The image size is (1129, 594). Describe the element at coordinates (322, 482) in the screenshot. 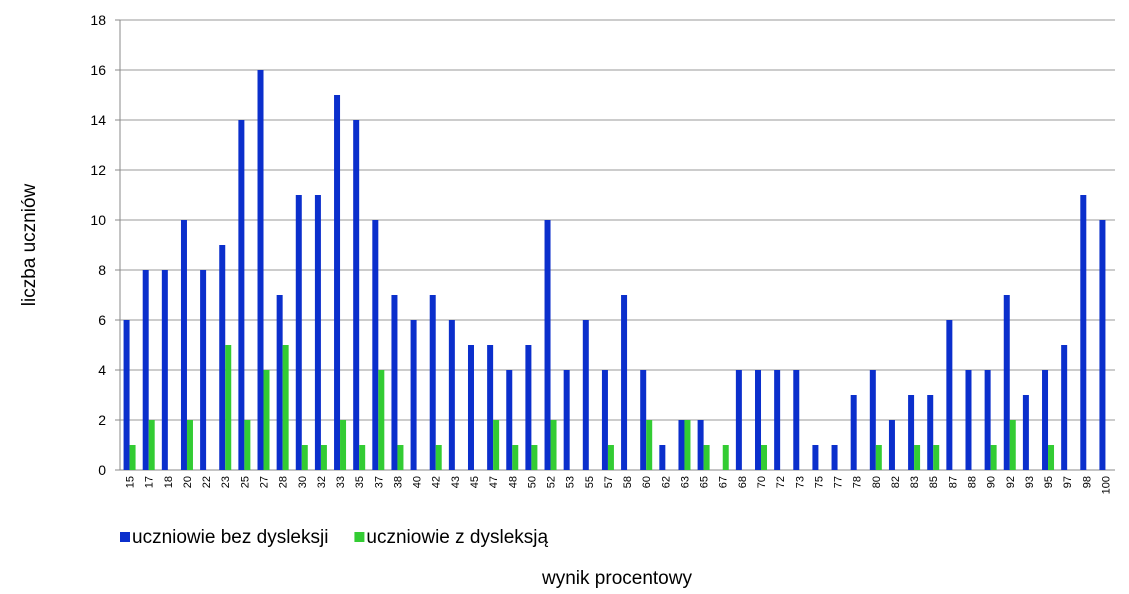

I see `x-tick-label: 32` at that location.